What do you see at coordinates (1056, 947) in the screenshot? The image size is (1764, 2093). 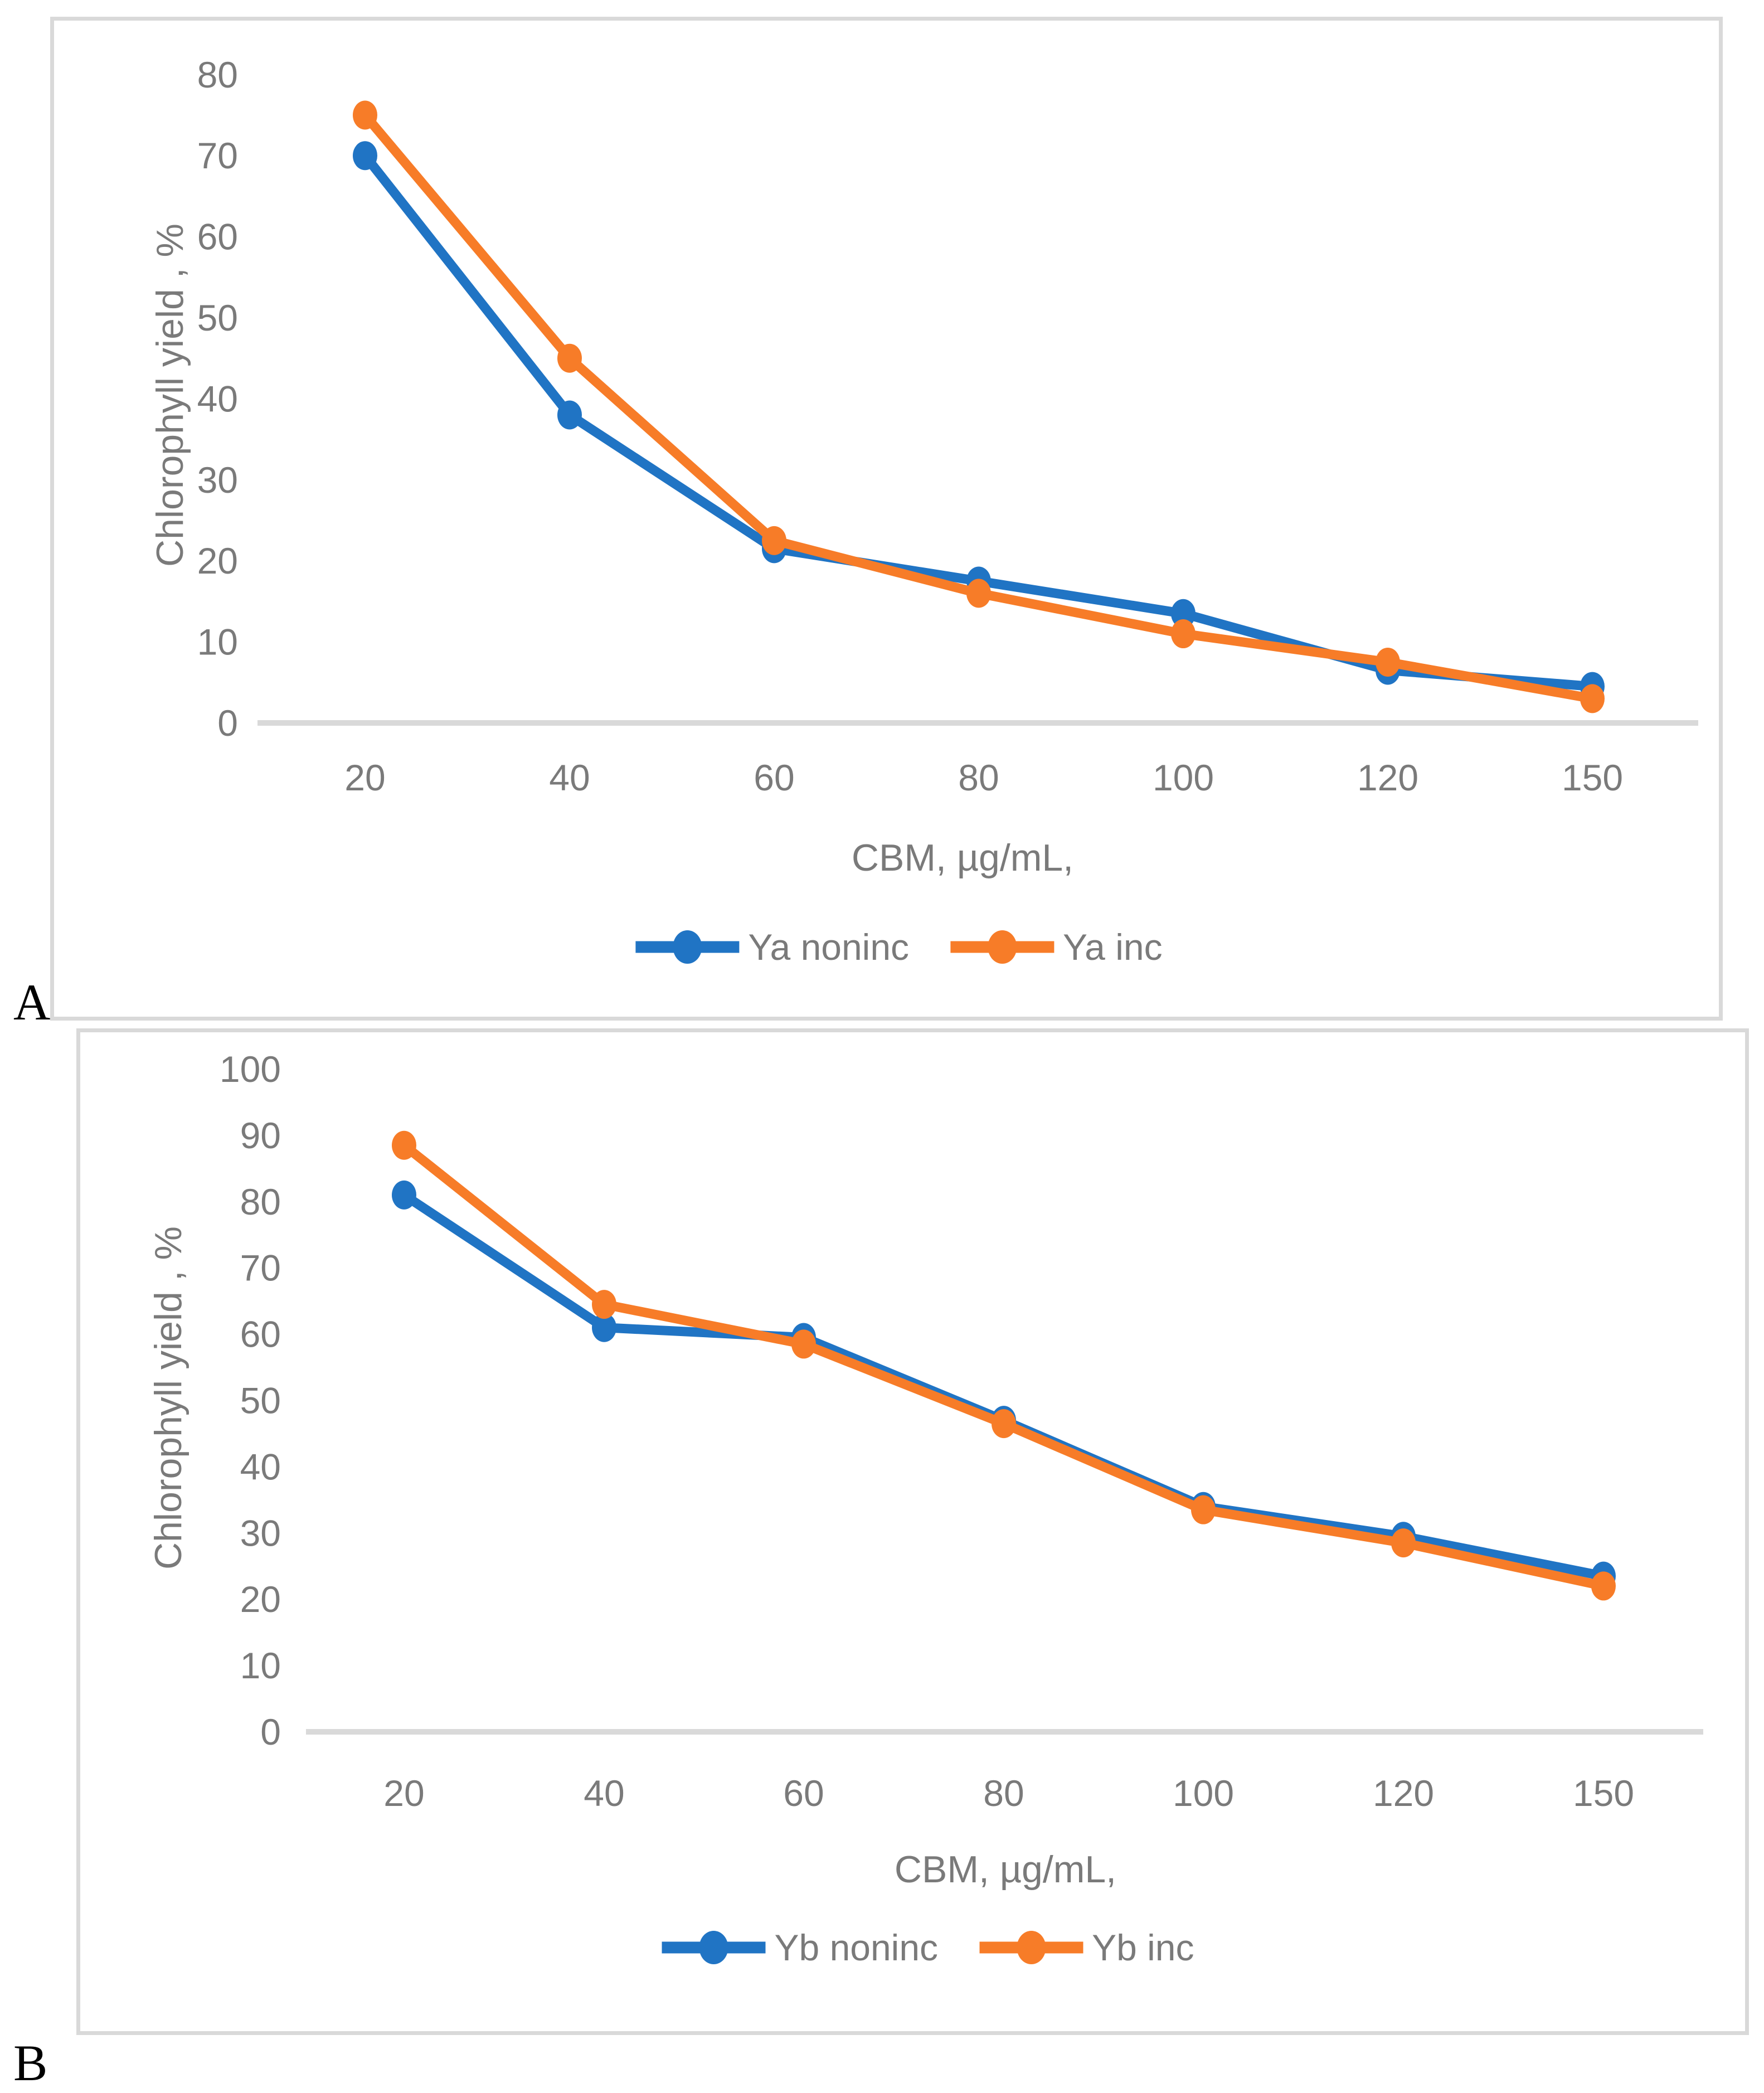 I see `legend-item-ya-inc: Ya inc` at bounding box center [1056, 947].